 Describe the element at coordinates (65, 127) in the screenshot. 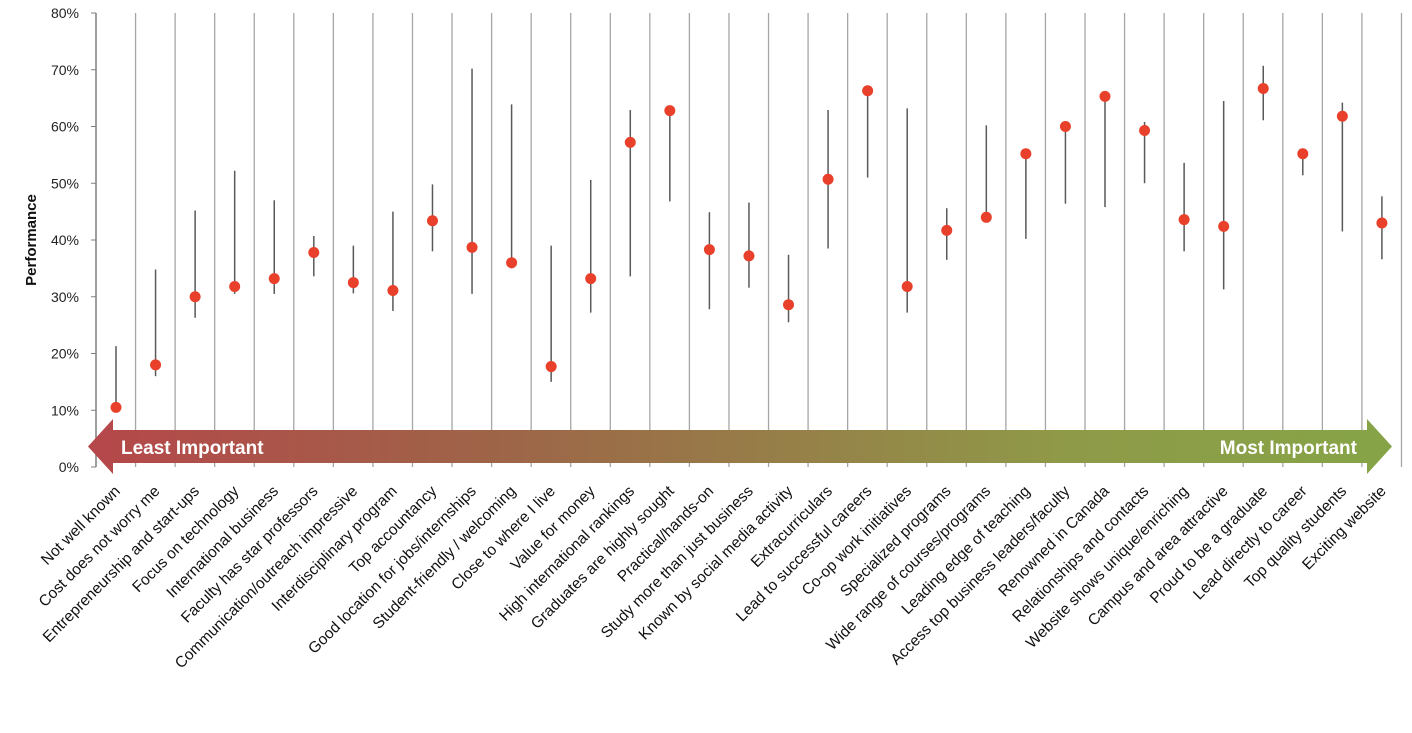

I see `y-tick-label: 60%` at that location.